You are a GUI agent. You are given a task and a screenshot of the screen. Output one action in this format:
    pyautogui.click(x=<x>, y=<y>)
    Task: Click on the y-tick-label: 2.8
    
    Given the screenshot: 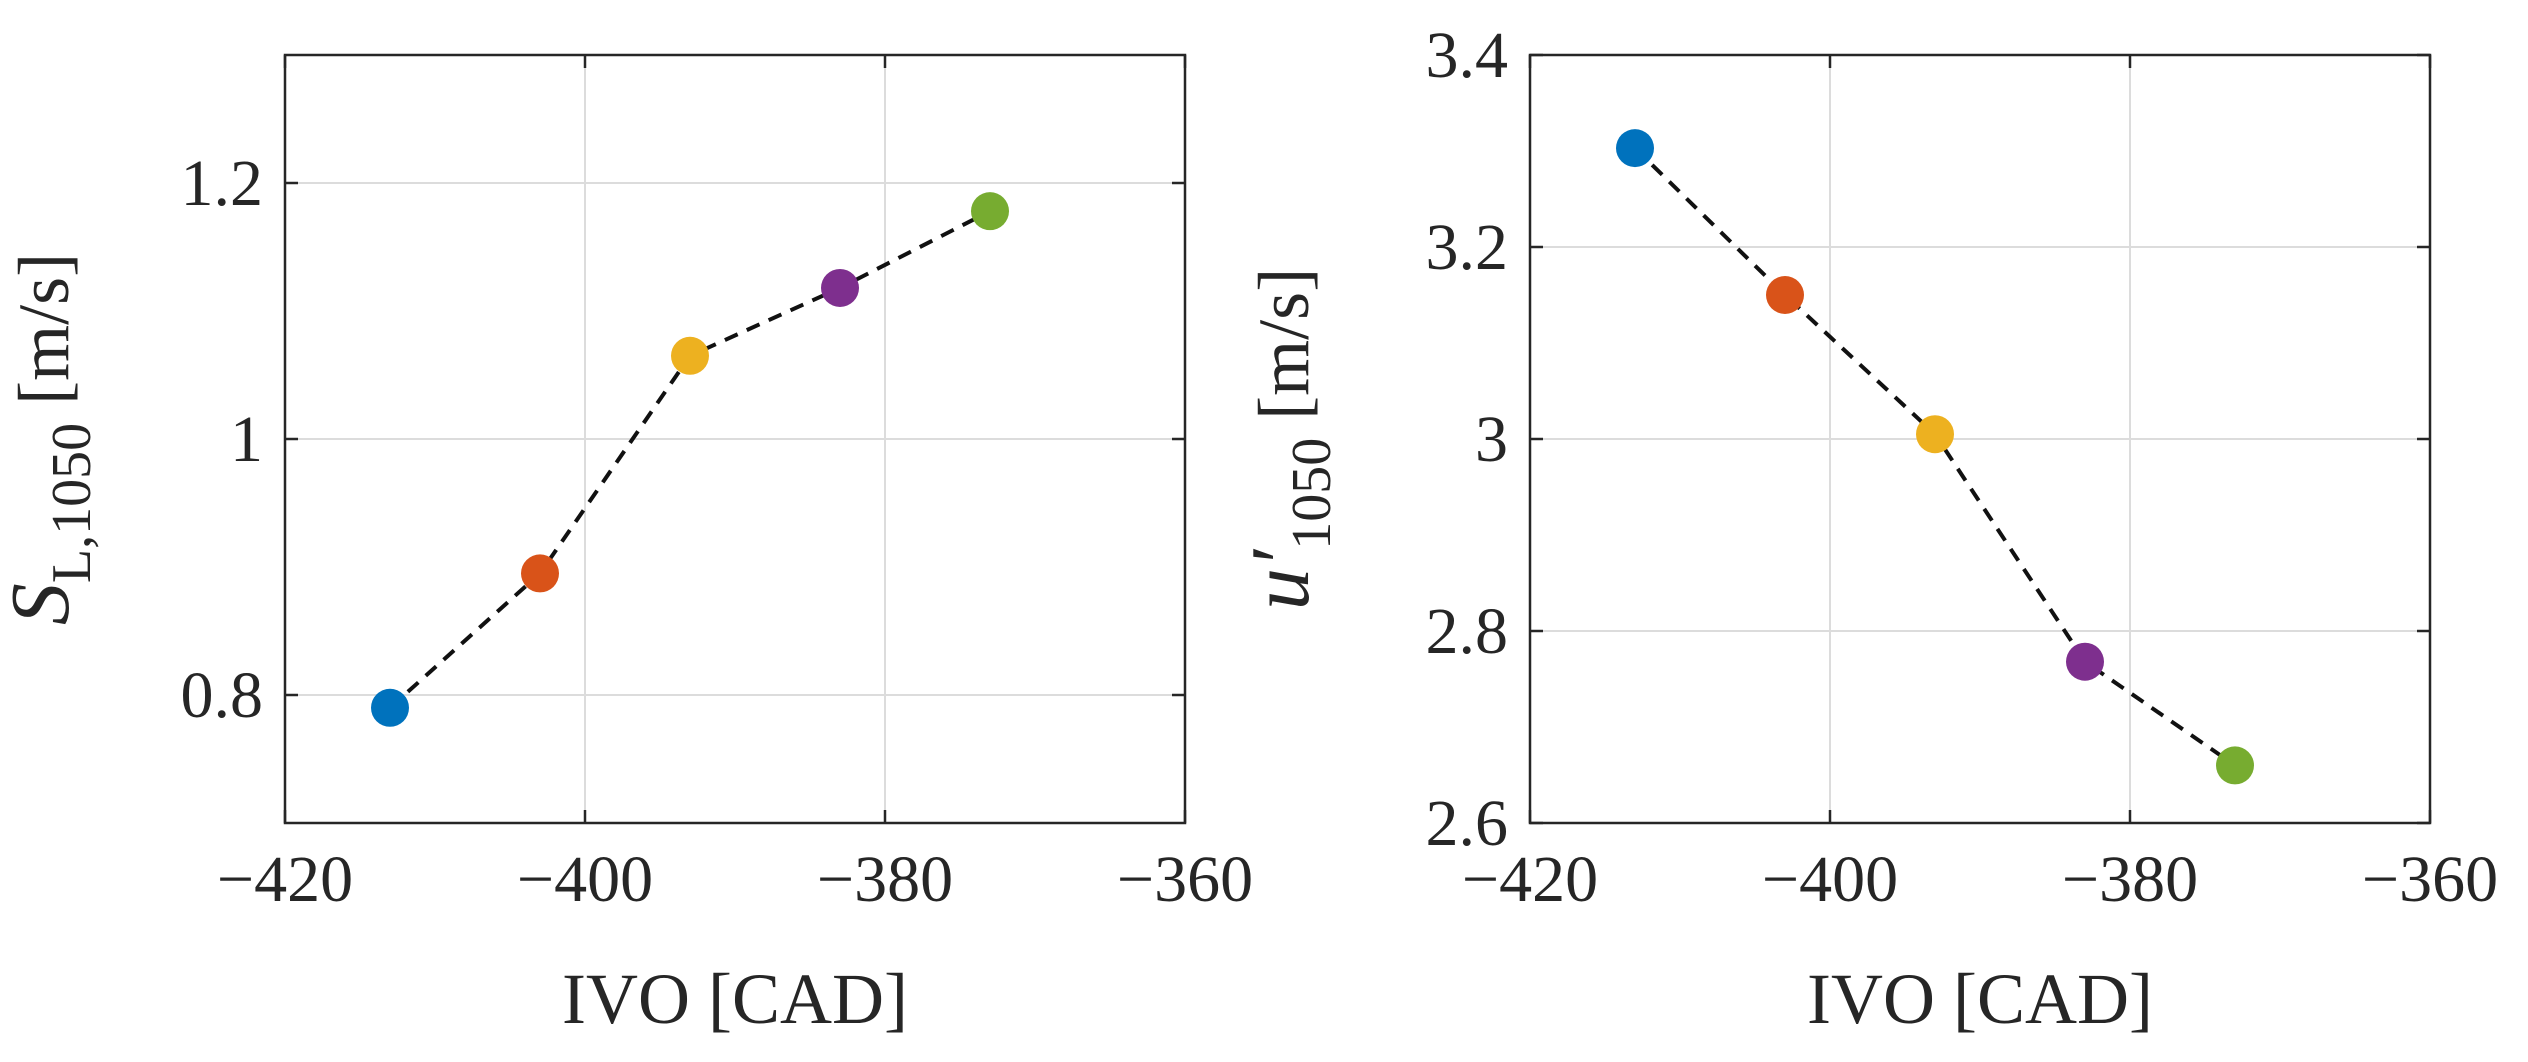 What is the action you would take?
    pyautogui.click(x=1467, y=631)
    